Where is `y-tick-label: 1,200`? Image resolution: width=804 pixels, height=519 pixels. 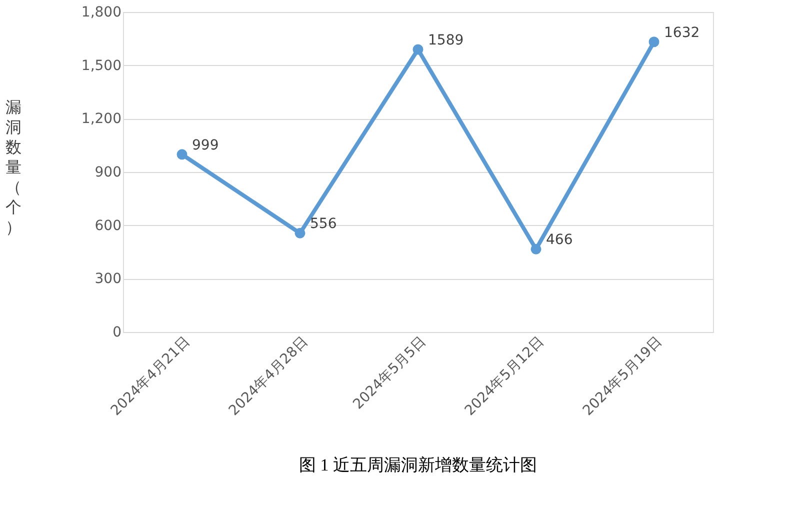 y-tick-label: 1,200 is located at coordinates (101, 119).